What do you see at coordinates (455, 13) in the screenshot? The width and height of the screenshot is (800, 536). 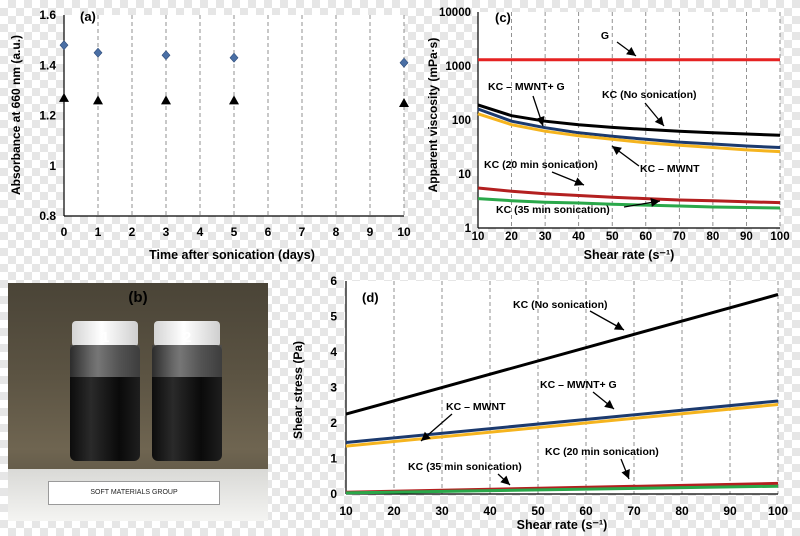 I see `c-y-tick-label: 10000` at bounding box center [455, 13].